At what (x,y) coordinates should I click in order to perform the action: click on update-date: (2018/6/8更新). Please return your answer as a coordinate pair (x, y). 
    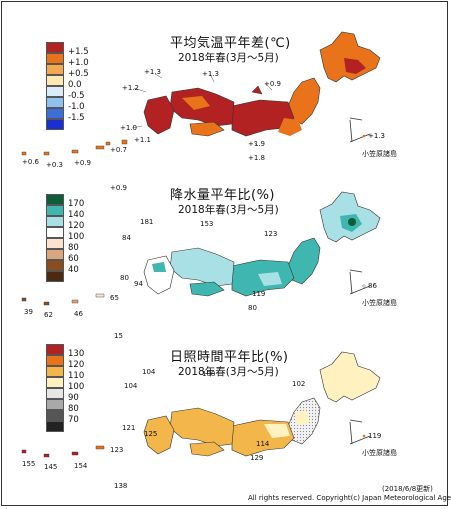
    Looking at the image, I should click on (407, 489).